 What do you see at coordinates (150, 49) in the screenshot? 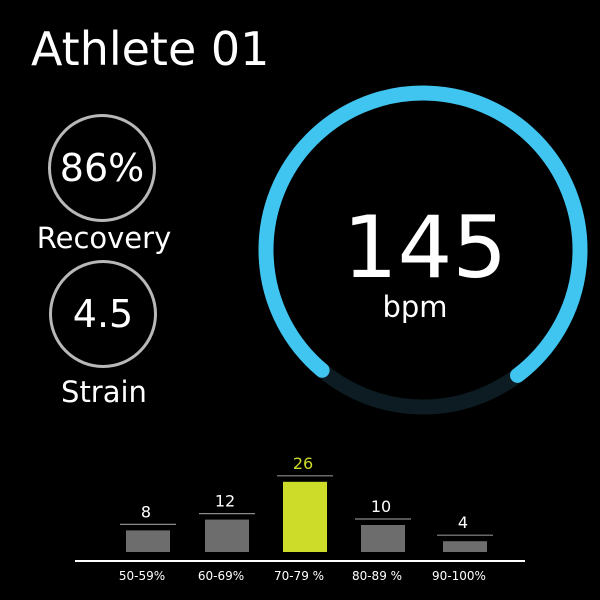
I see `athlete-name: Athlete 01` at bounding box center [150, 49].